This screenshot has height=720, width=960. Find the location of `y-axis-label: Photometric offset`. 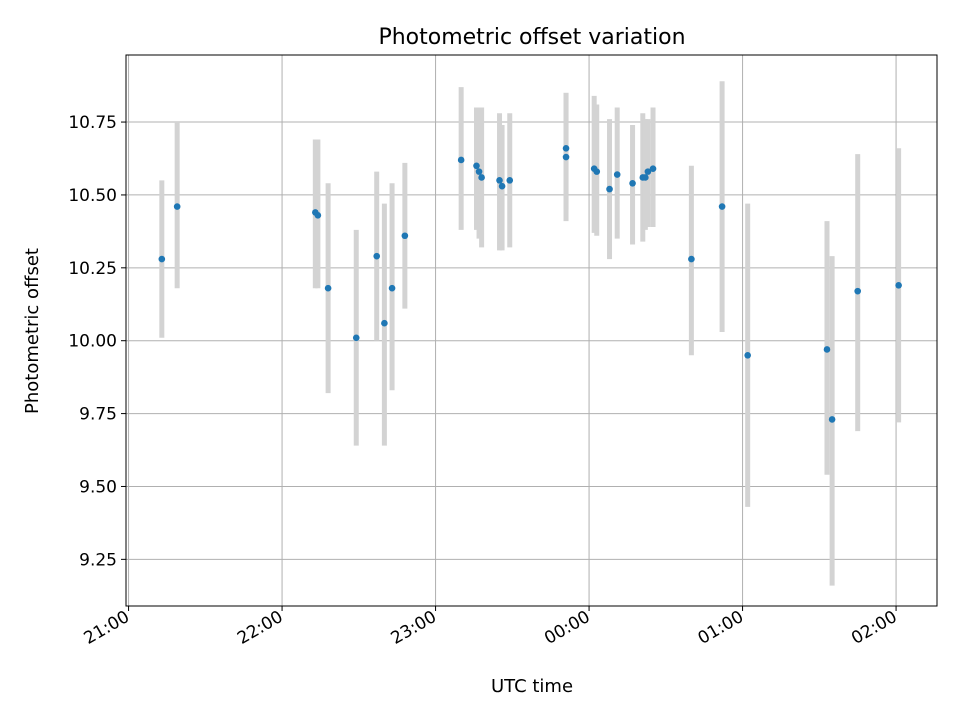

y-axis-label: Photometric offset is located at coordinates (32, 331).